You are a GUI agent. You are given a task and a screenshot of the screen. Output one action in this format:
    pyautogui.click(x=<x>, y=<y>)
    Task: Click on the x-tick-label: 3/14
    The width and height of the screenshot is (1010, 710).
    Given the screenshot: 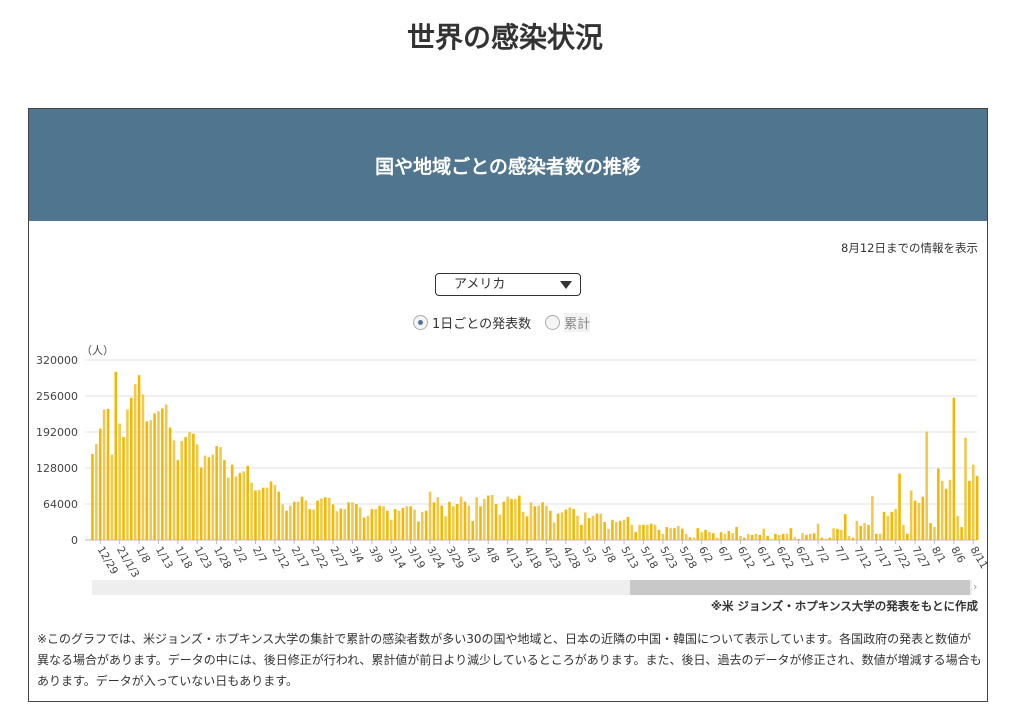 What is the action you would take?
    pyautogui.click(x=397, y=558)
    